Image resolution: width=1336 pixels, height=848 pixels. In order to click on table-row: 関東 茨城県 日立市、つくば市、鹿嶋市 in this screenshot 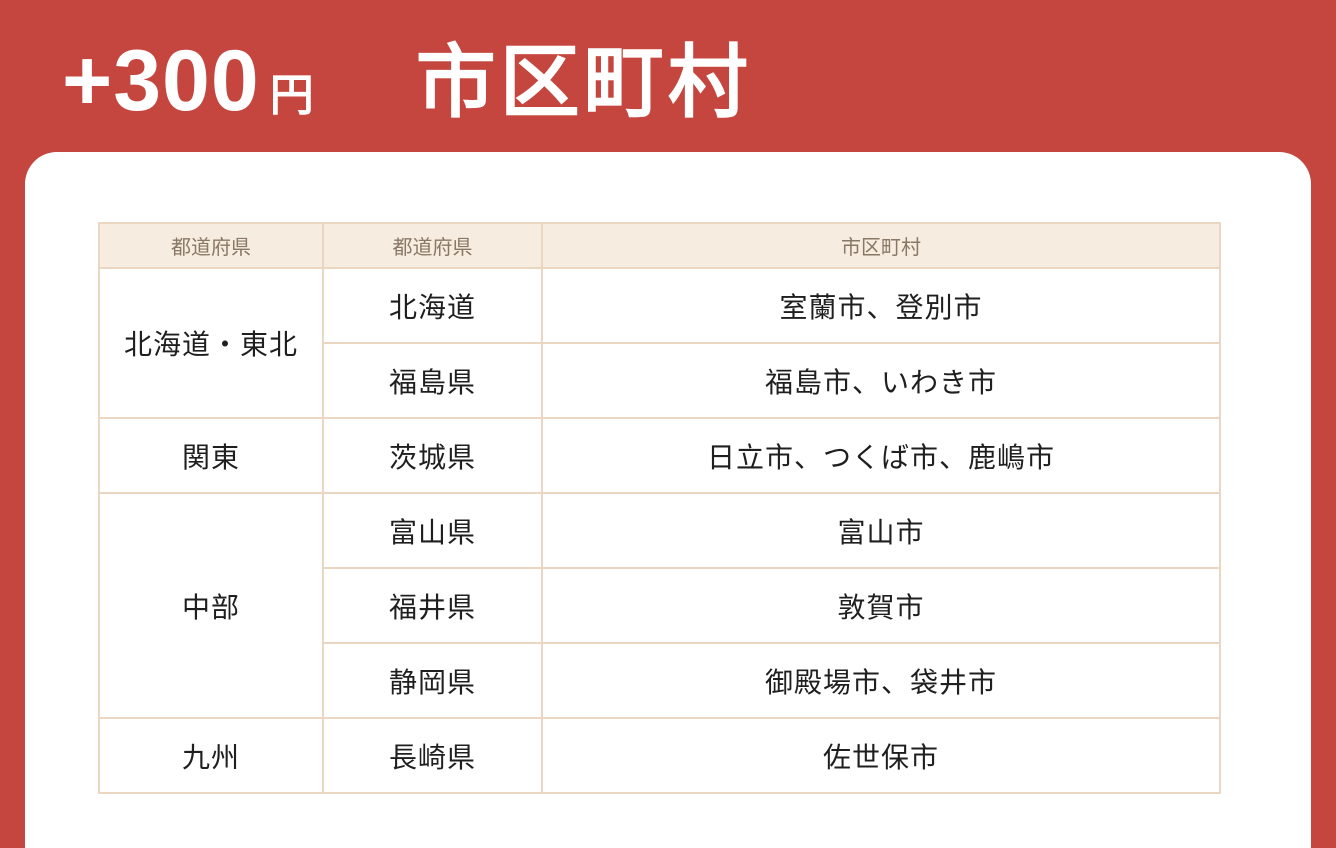, I will do `click(659, 455)`.